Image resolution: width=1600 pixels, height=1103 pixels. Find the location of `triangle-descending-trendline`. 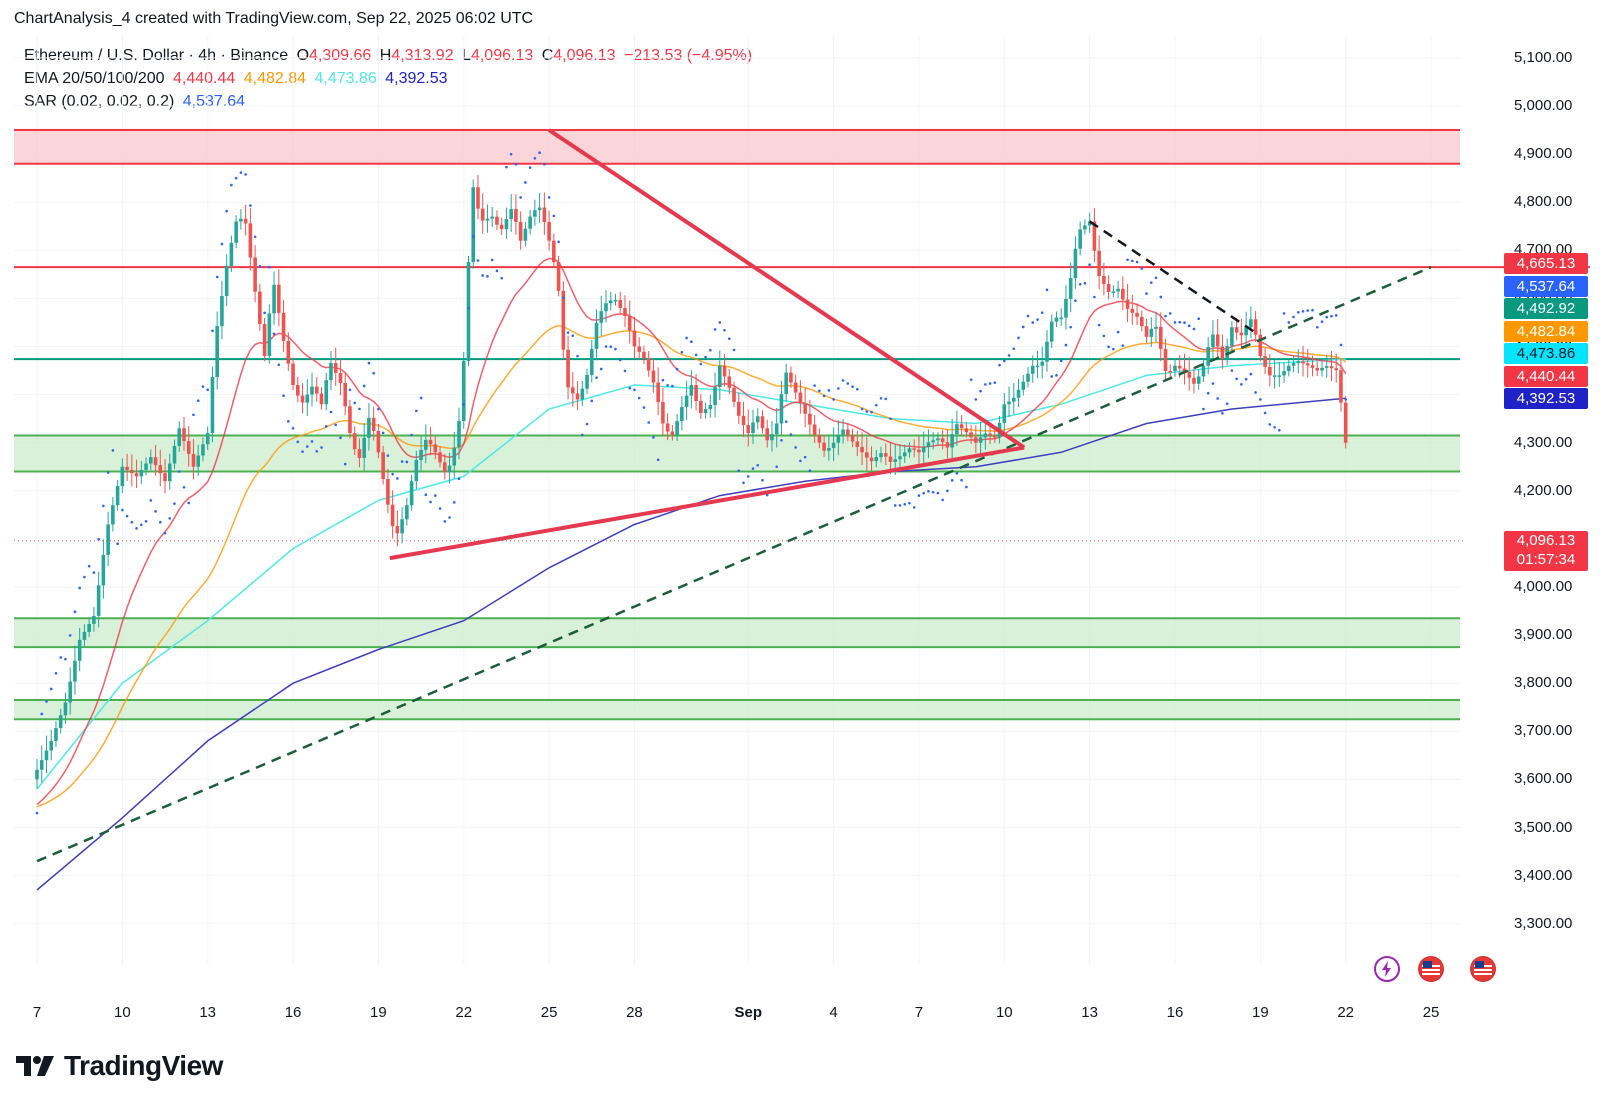

triangle-descending-trendline is located at coordinates (786, 289).